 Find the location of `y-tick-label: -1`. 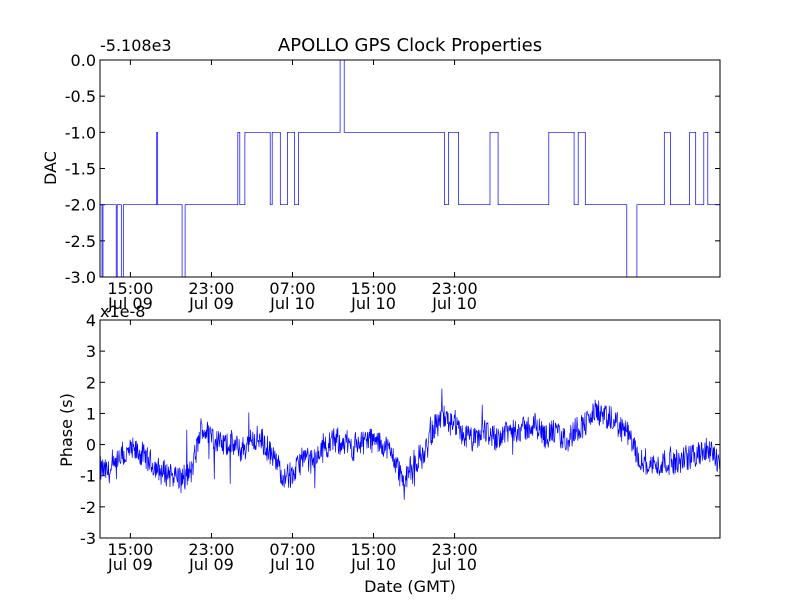

y-tick-label: -1 is located at coordinates (88, 476).